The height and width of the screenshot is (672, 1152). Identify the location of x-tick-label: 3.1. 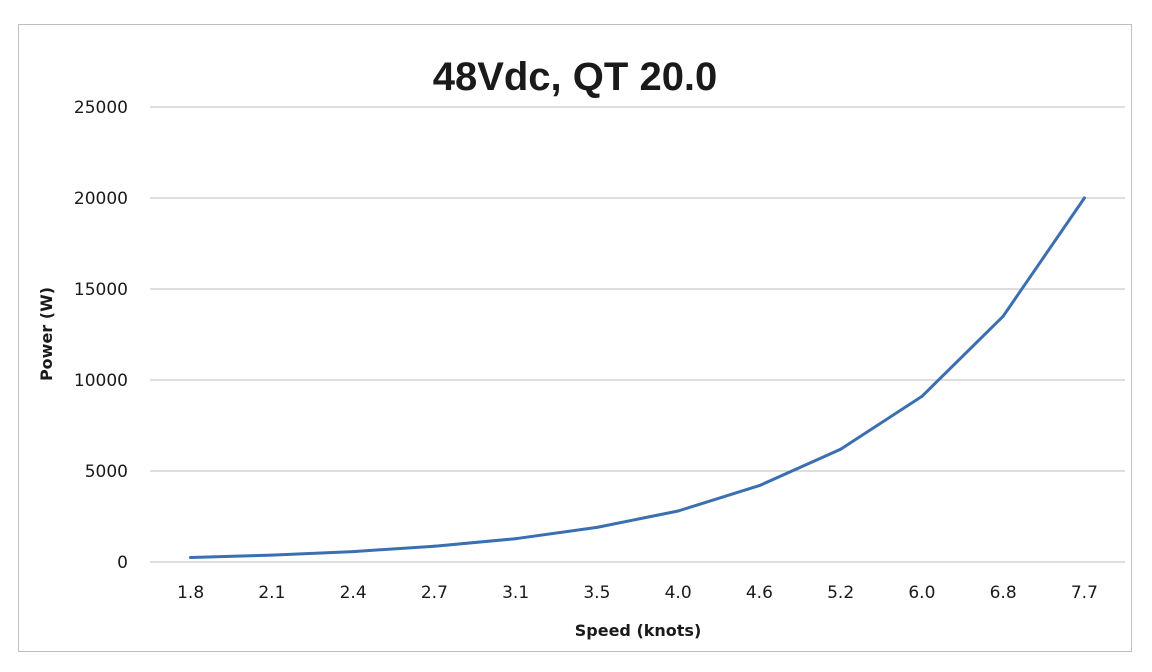
(515, 593).